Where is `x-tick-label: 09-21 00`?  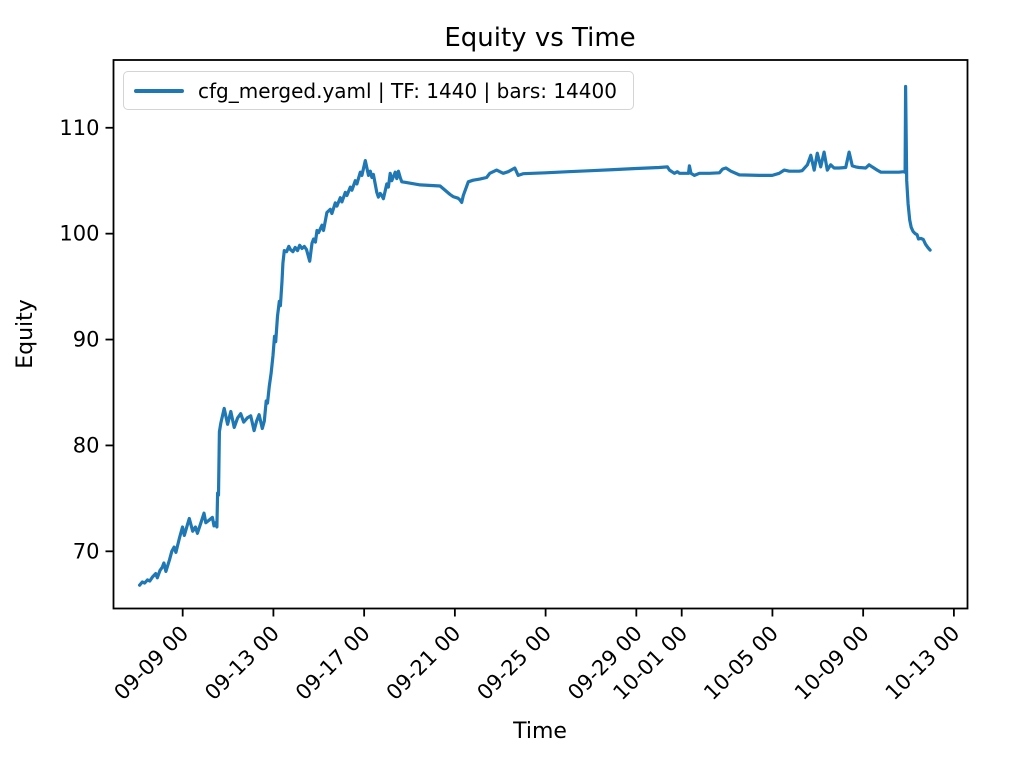
x-tick-label: 09-21 00 is located at coordinates (424, 663).